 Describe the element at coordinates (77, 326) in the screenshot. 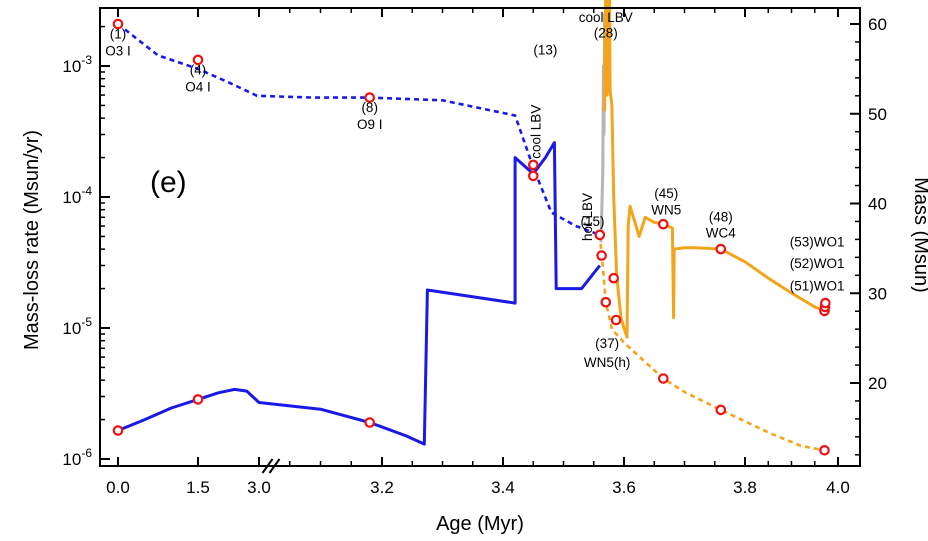

I see `y-left-tick-label: 10⁻⁵` at that location.